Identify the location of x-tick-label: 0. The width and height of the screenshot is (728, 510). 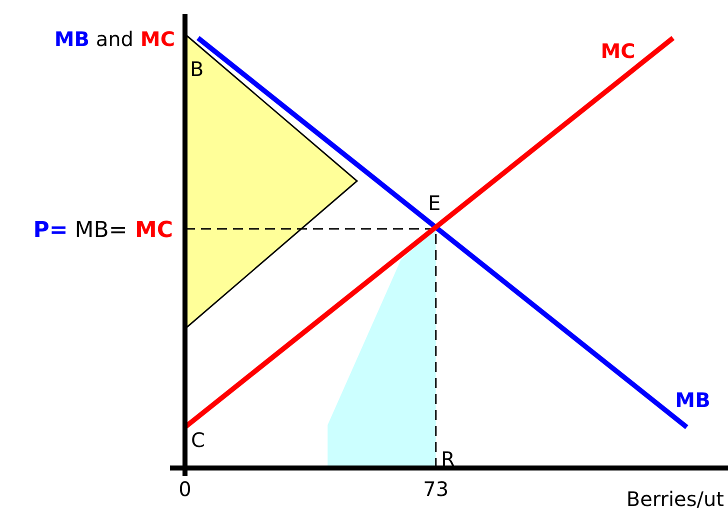
(185, 489).